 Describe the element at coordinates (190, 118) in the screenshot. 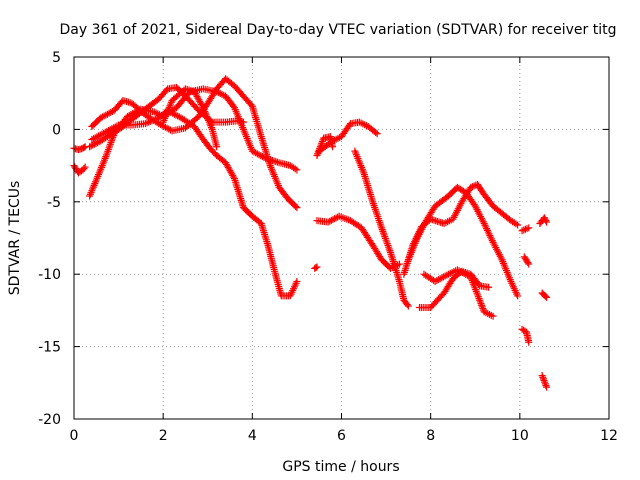

I see `series-track-g` at that location.